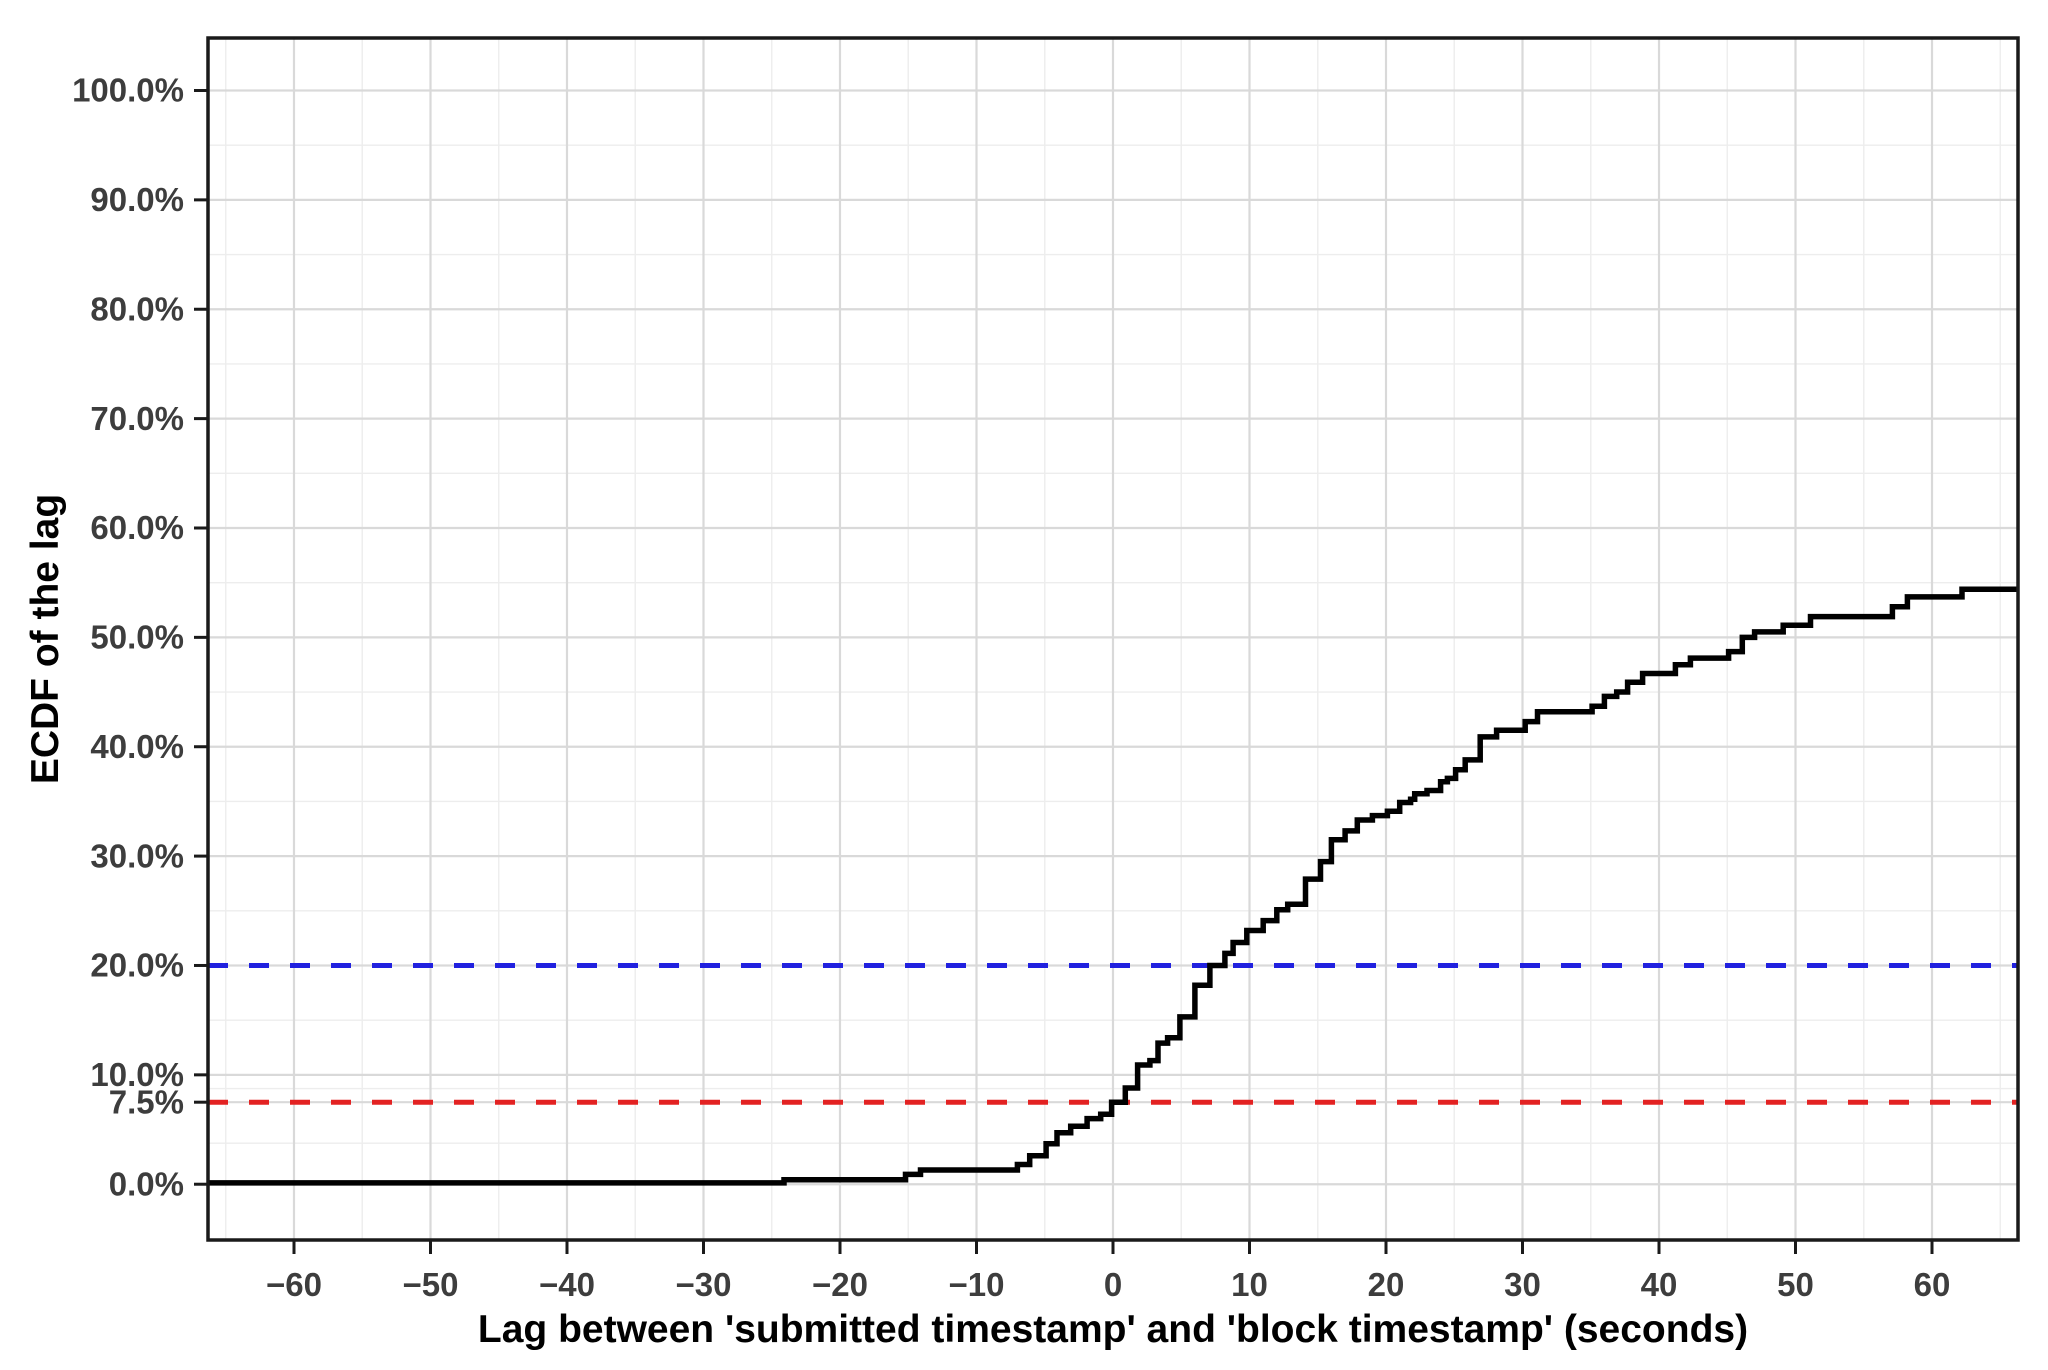 The width and height of the screenshot is (2048, 1370). What do you see at coordinates (137, 1074) in the screenshot?
I see `y-tick-label: 10.0%` at bounding box center [137, 1074].